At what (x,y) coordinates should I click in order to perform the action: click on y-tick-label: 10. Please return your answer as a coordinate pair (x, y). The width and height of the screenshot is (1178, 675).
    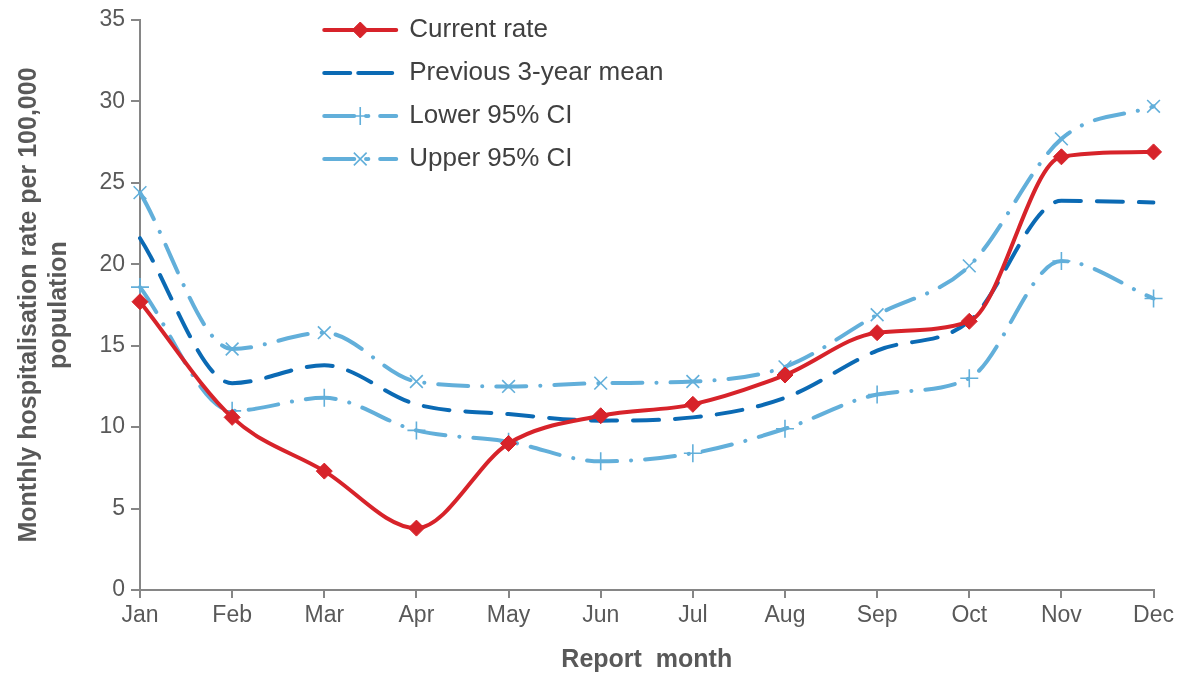
    Looking at the image, I should click on (112, 425).